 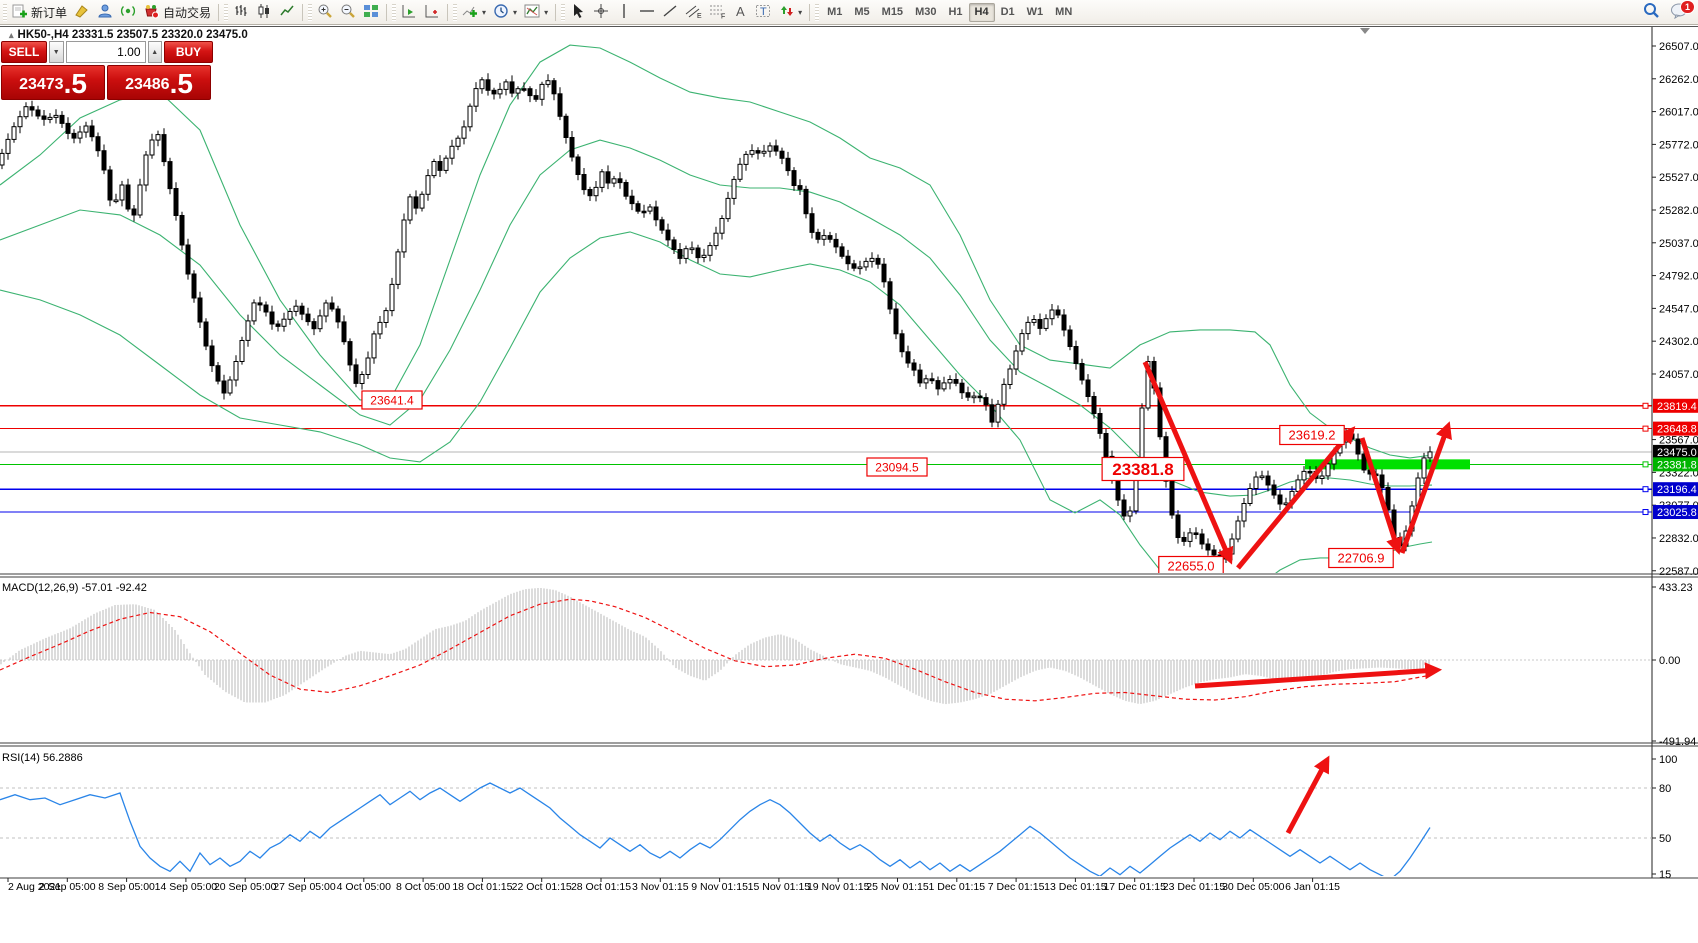 I want to click on vertical-line-tool-button, so click(x=624, y=12).